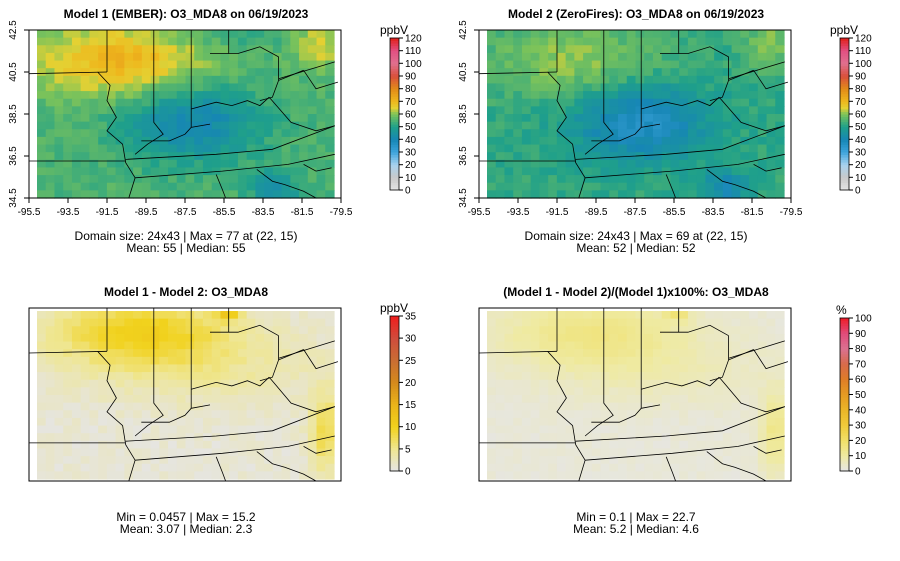  Describe the element at coordinates (186, 14) in the screenshot. I see `plot-title: Model 1 (EMBER): O3_MDA8 on 06/19/2023` at that location.